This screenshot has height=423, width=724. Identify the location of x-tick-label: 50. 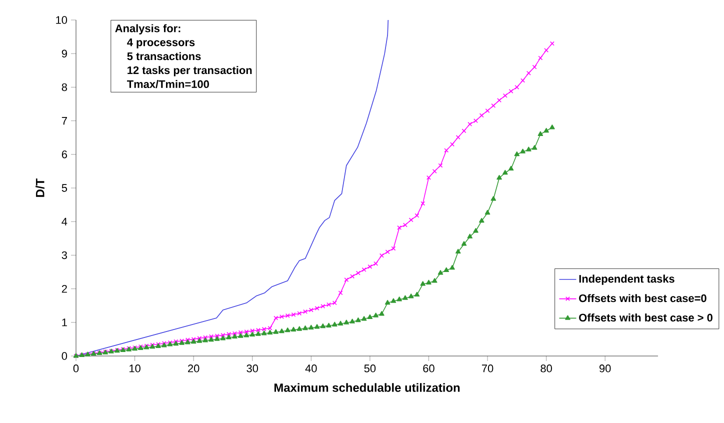
(370, 368).